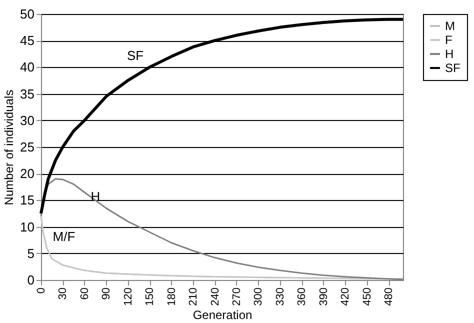  I want to click on y-tick-label: 25, so click(27, 147).